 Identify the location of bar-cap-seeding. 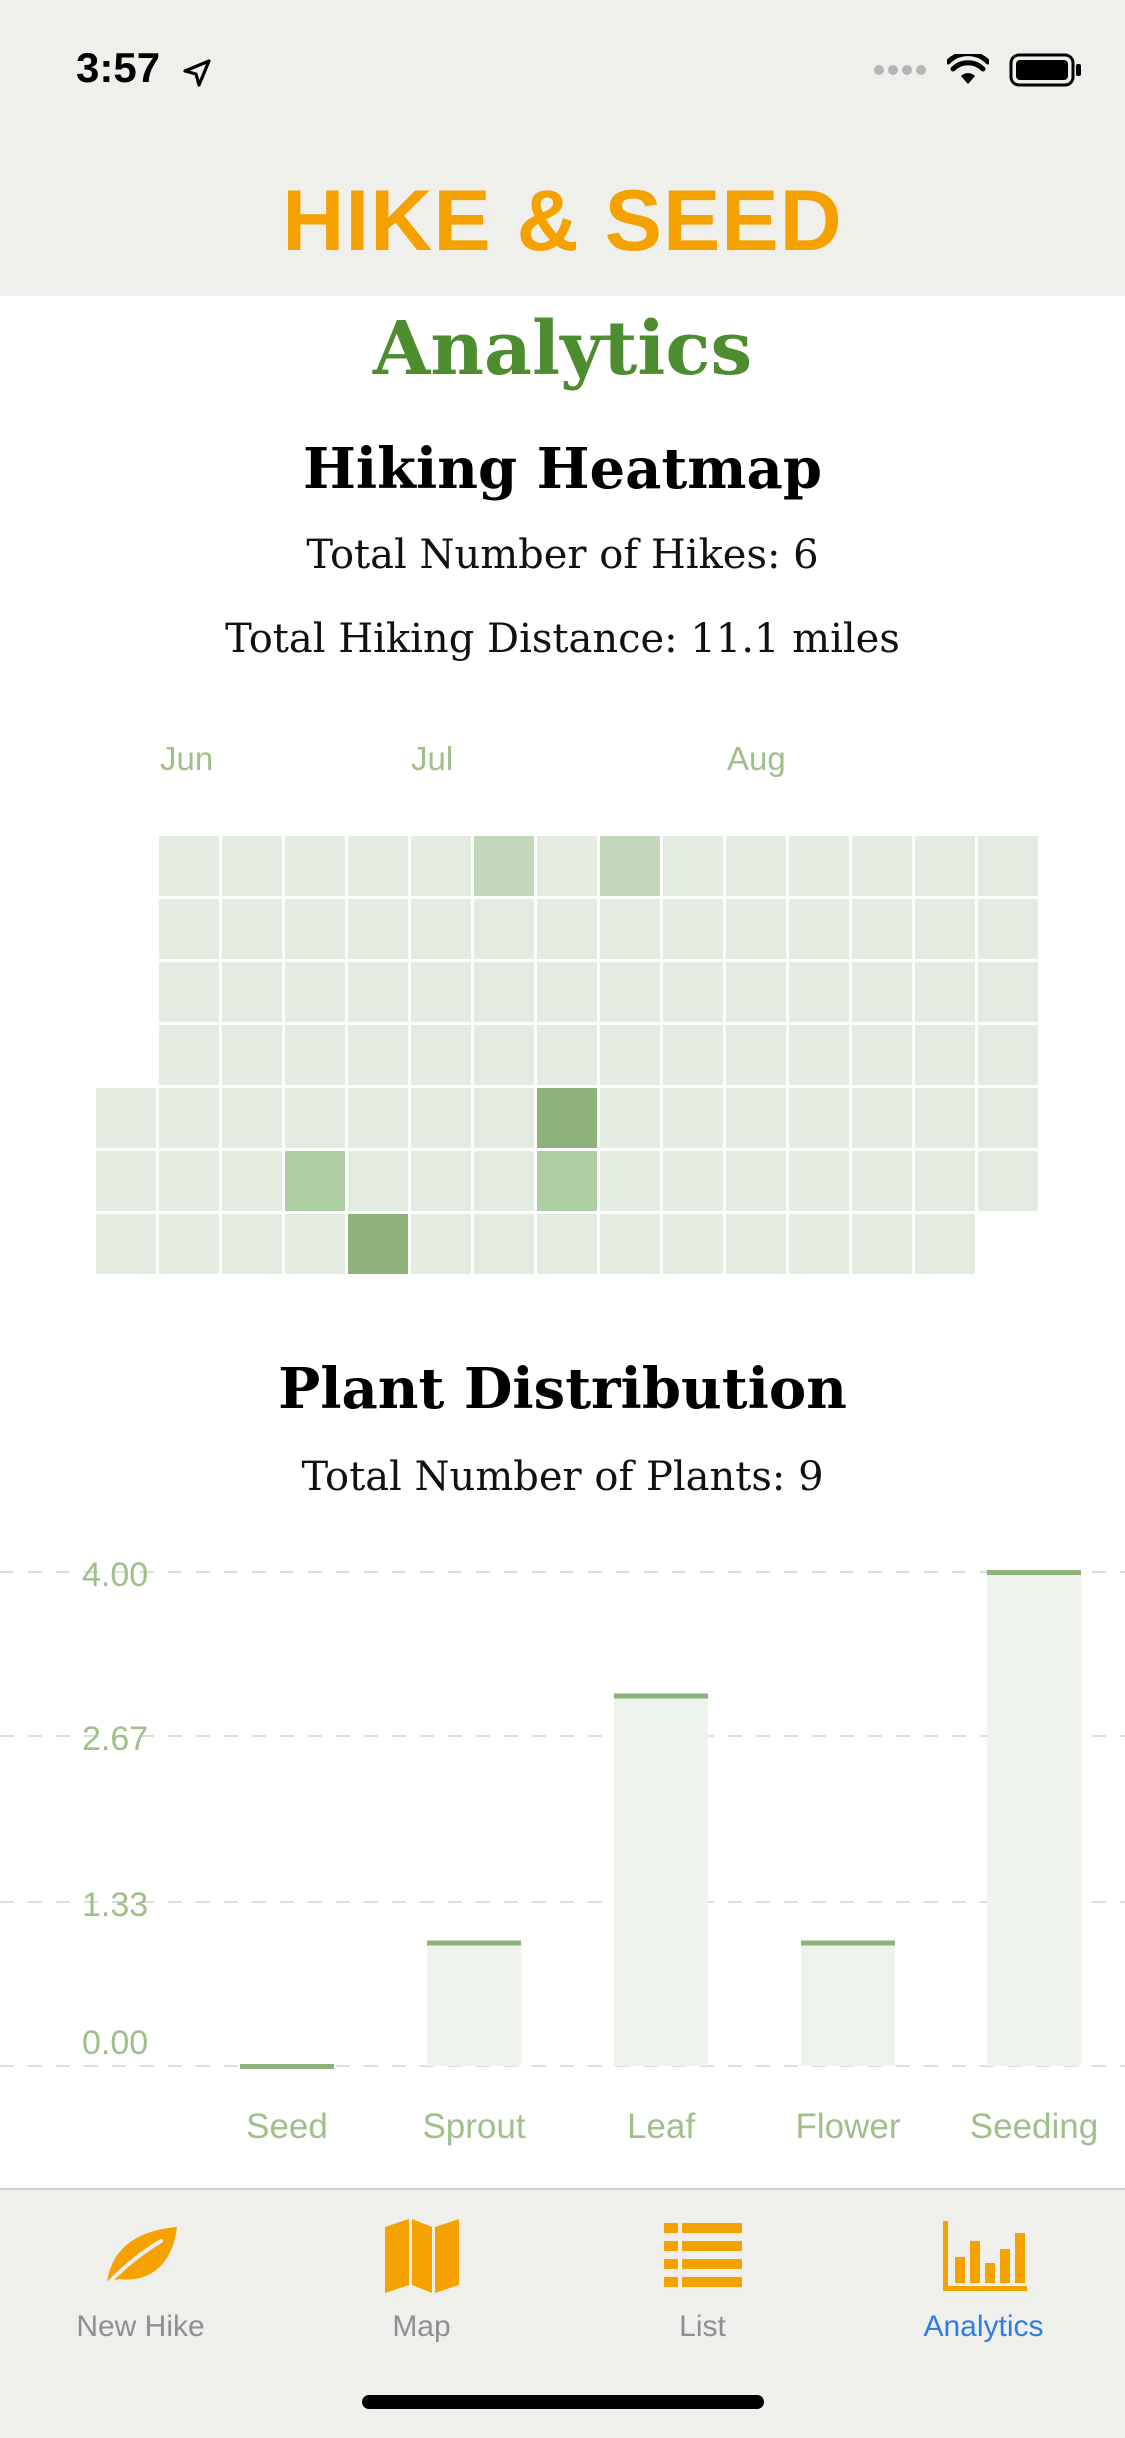
(1034, 1572).